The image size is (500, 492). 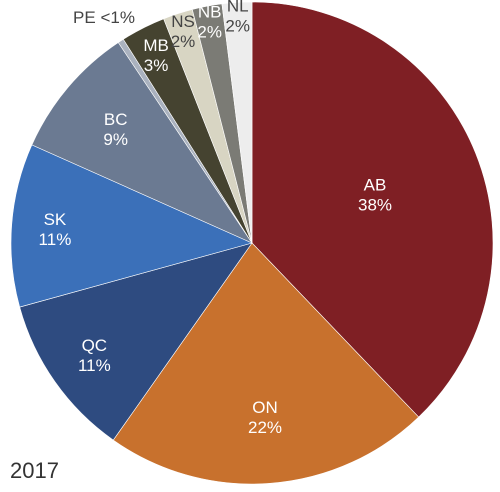 I want to click on slice-label-mb: MB, so click(x=156, y=45).